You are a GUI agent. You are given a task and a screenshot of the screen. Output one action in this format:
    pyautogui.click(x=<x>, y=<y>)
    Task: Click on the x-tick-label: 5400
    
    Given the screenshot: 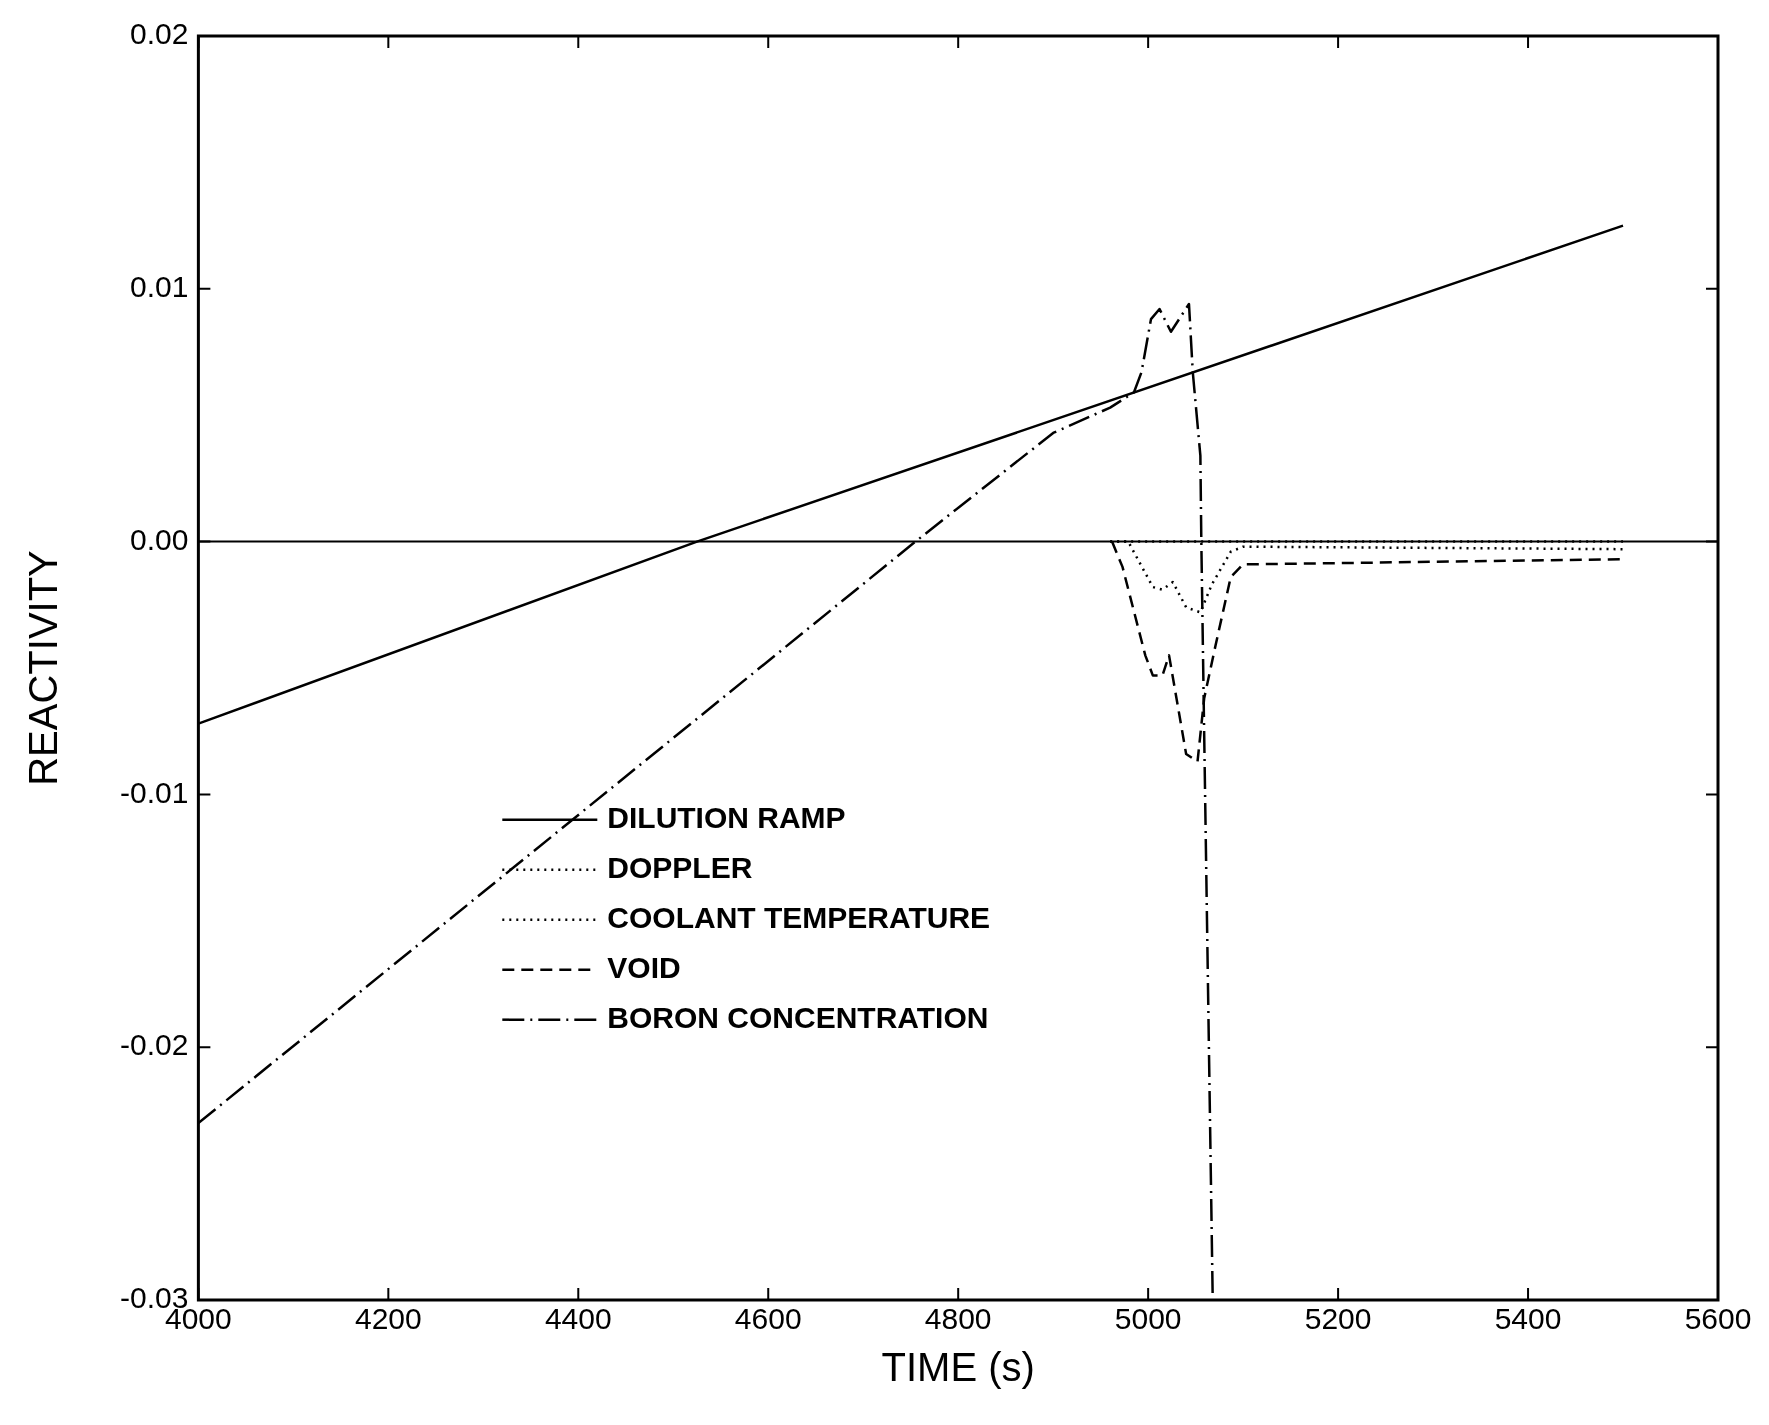 What is the action you would take?
    pyautogui.click(x=1528, y=1319)
    